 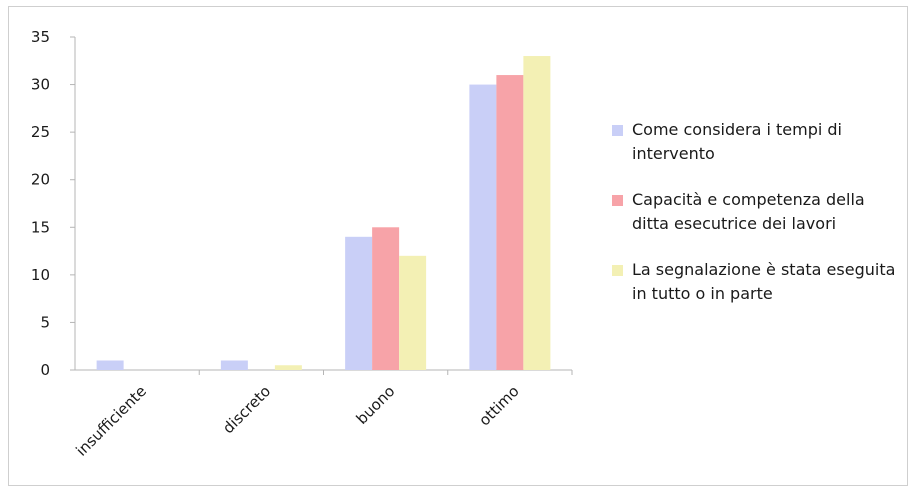 I want to click on y-tick-label: 15, so click(x=40, y=227).